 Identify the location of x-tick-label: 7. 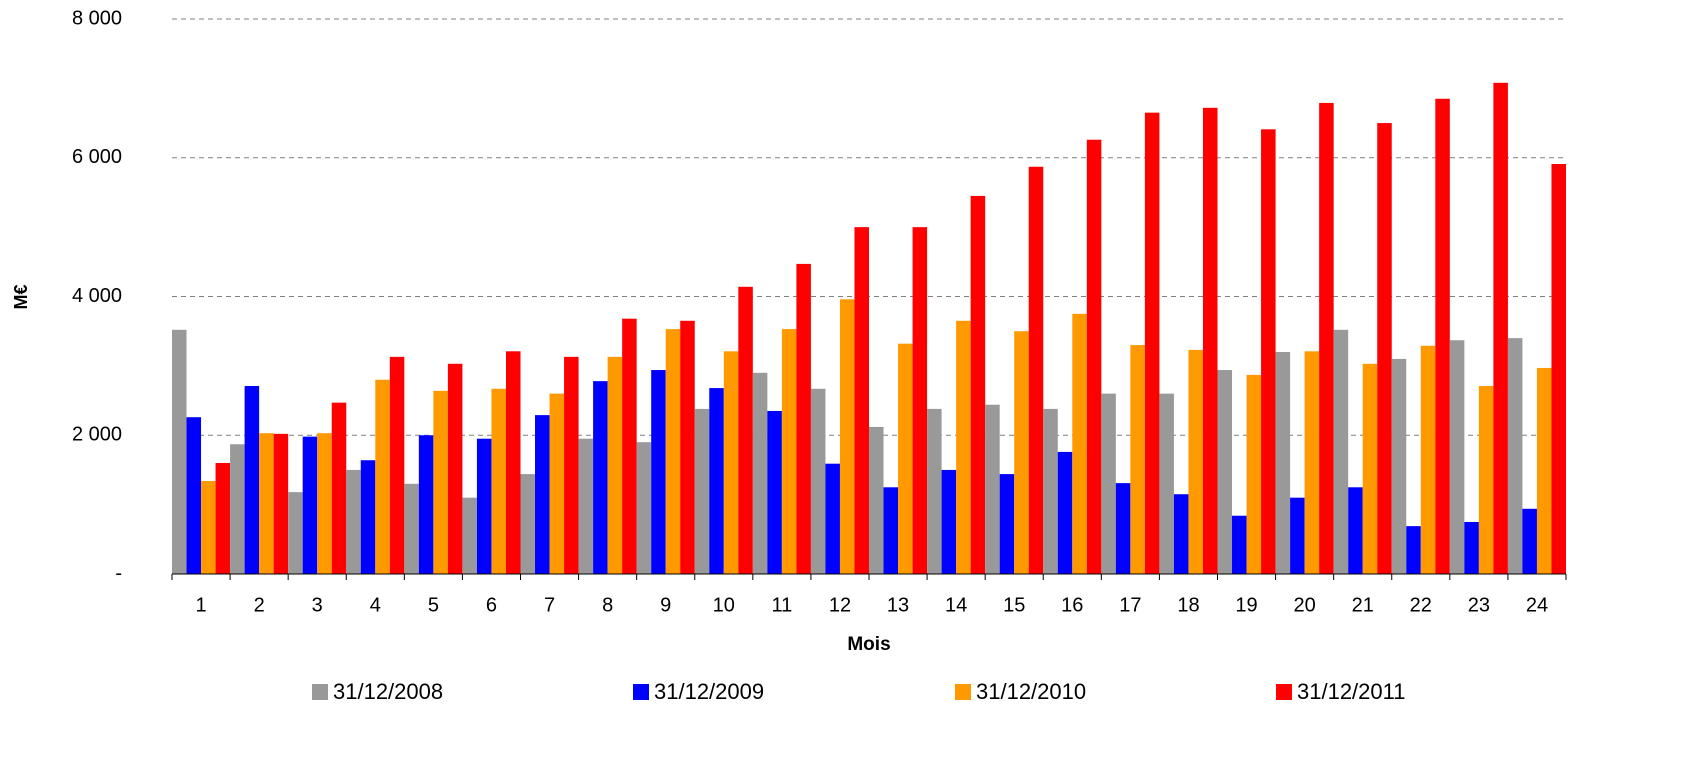
(549, 605).